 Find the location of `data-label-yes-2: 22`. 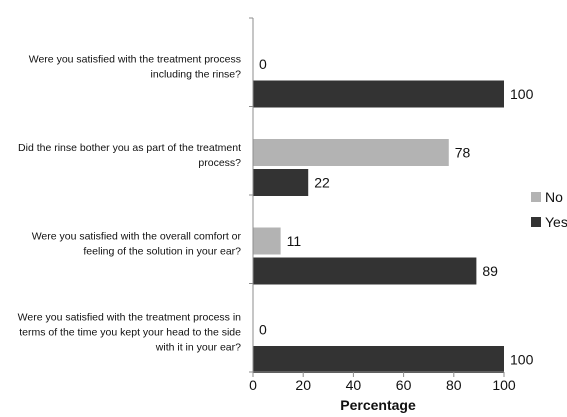

data-label-yes-2: 22 is located at coordinates (322, 183).